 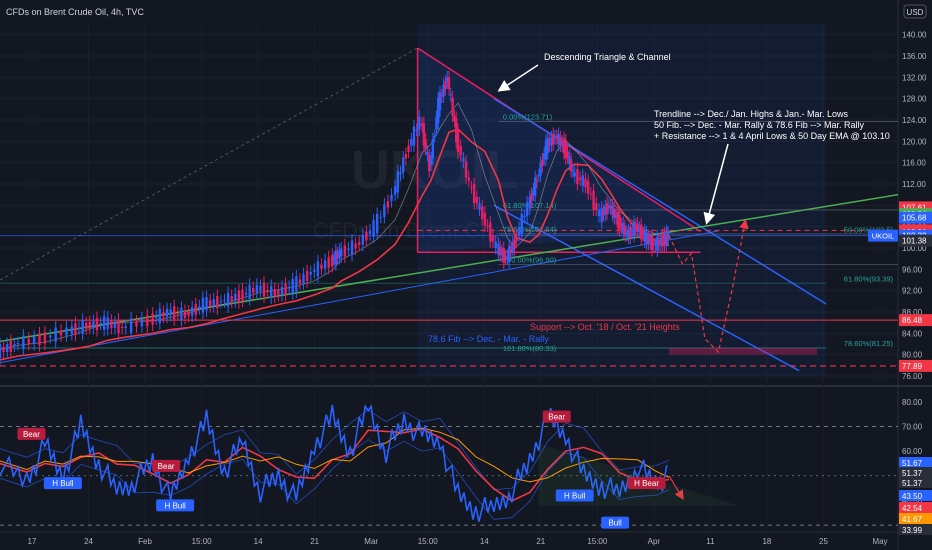 What do you see at coordinates (335, 465) in the screenshot?
I see `rsi-ma-fast` at bounding box center [335, 465].